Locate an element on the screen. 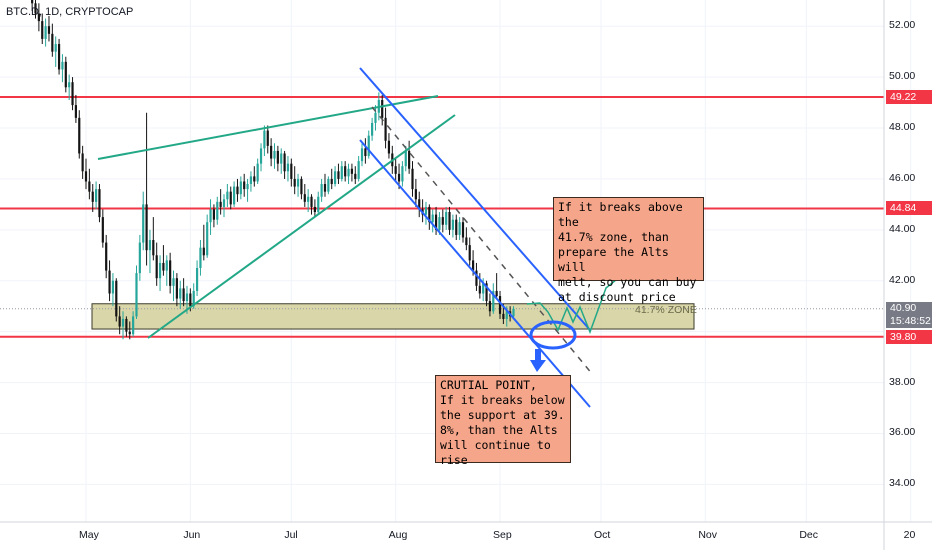 Image resolution: width=932 pixels, height=550 pixels. x-tick-label: Dec is located at coordinates (808, 535).